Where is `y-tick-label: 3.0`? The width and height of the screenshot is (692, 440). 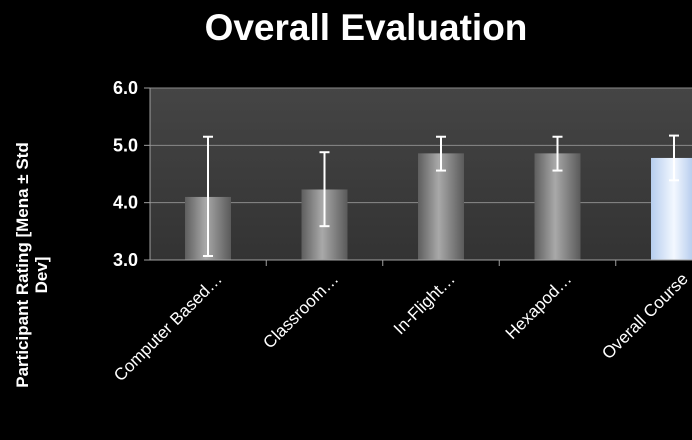
y-tick-label: 3.0 is located at coordinates (125, 260).